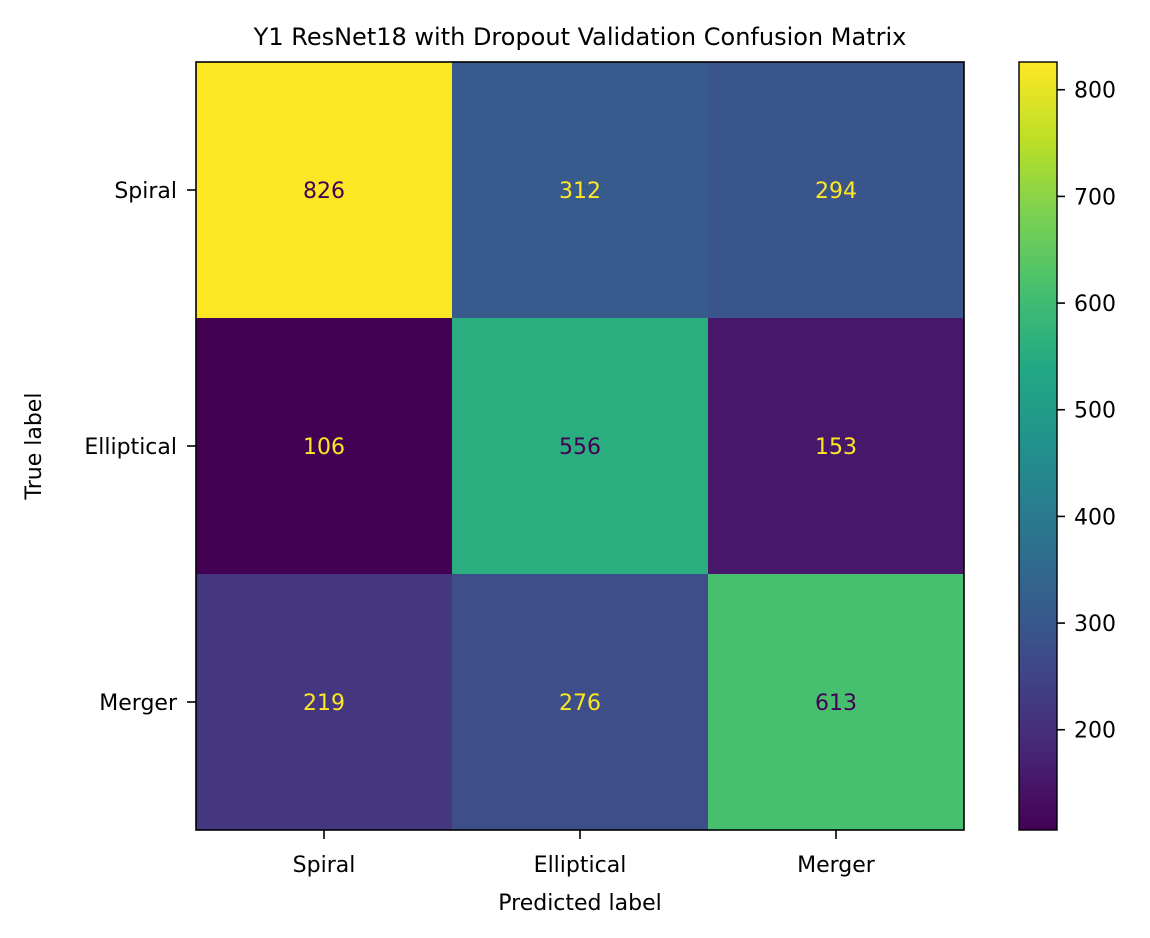  I want to click on cell-value-label: 294, so click(836, 191).